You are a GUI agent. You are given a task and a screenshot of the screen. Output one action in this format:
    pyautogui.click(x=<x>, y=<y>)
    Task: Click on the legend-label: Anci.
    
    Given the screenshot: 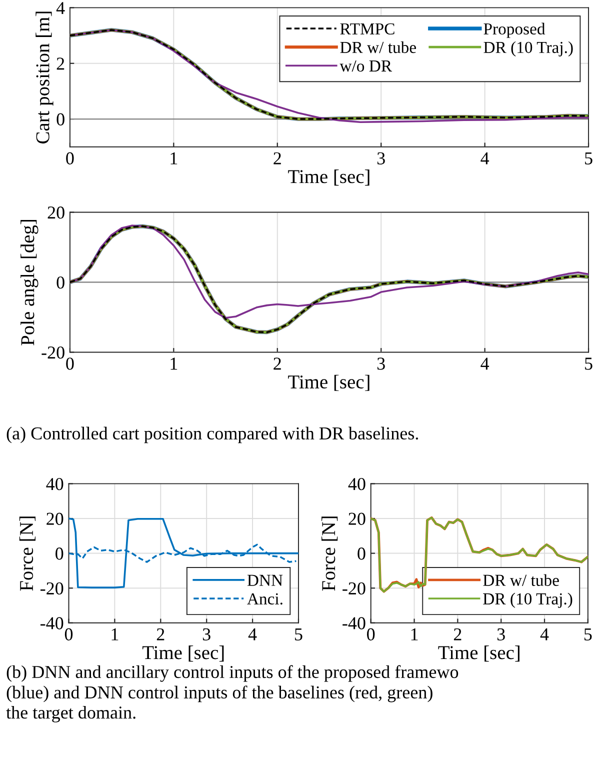 What is the action you would take?
    pyautogui.click(x=264, y=599)
    